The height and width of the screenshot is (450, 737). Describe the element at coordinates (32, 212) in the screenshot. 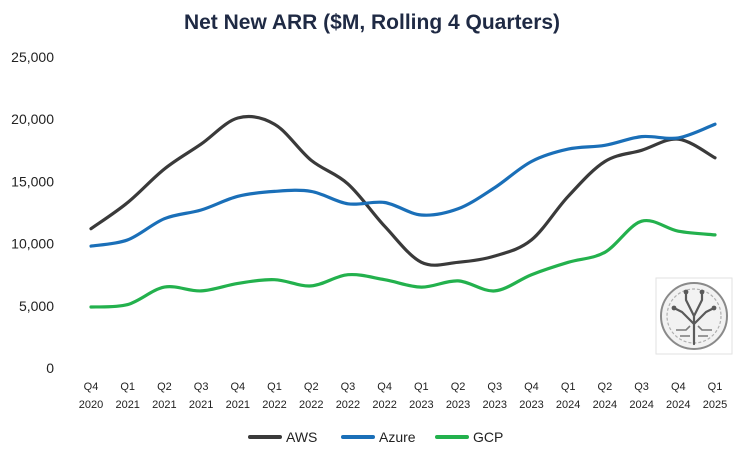

I see `y-axis: 0 5,000 10,000 15,000 20,000 25,000` at that location.